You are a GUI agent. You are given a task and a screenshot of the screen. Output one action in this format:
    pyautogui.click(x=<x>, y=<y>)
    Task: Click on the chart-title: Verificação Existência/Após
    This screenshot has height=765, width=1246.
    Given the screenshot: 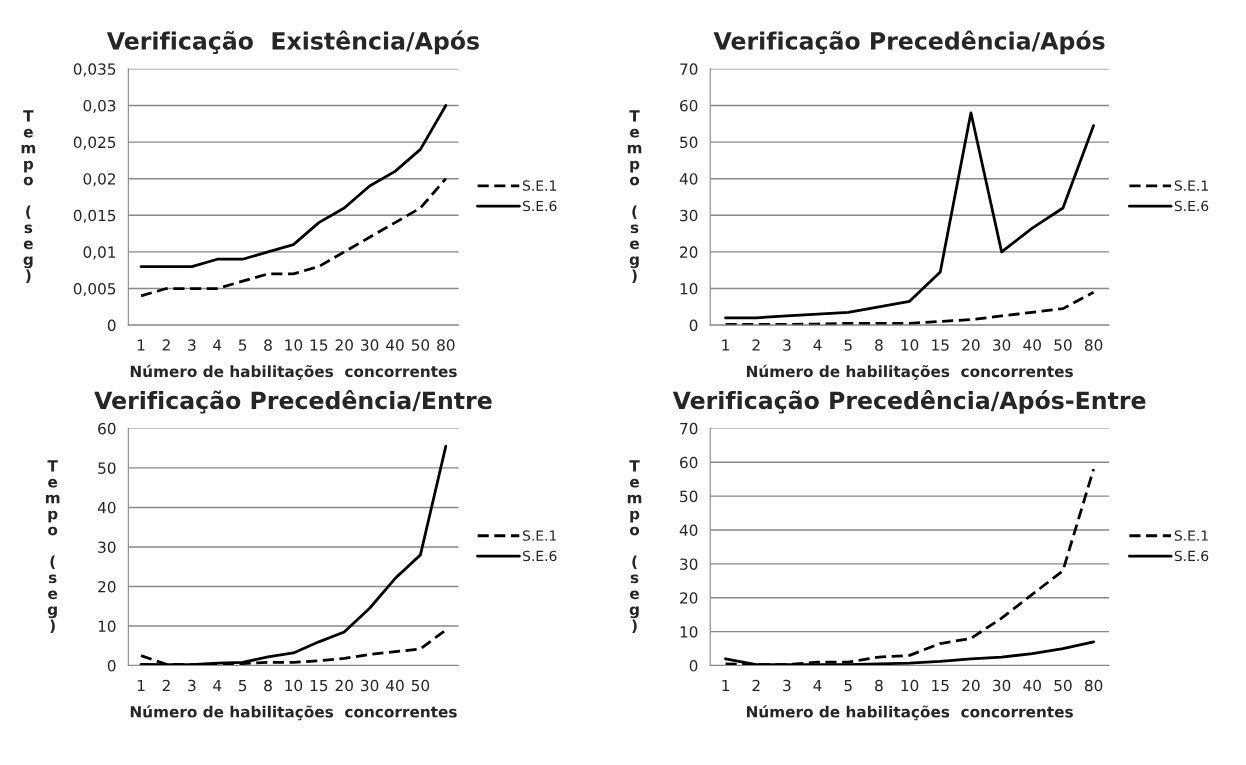 What is the action you would take?
    pyautogui.click(x=292, y=42)
    